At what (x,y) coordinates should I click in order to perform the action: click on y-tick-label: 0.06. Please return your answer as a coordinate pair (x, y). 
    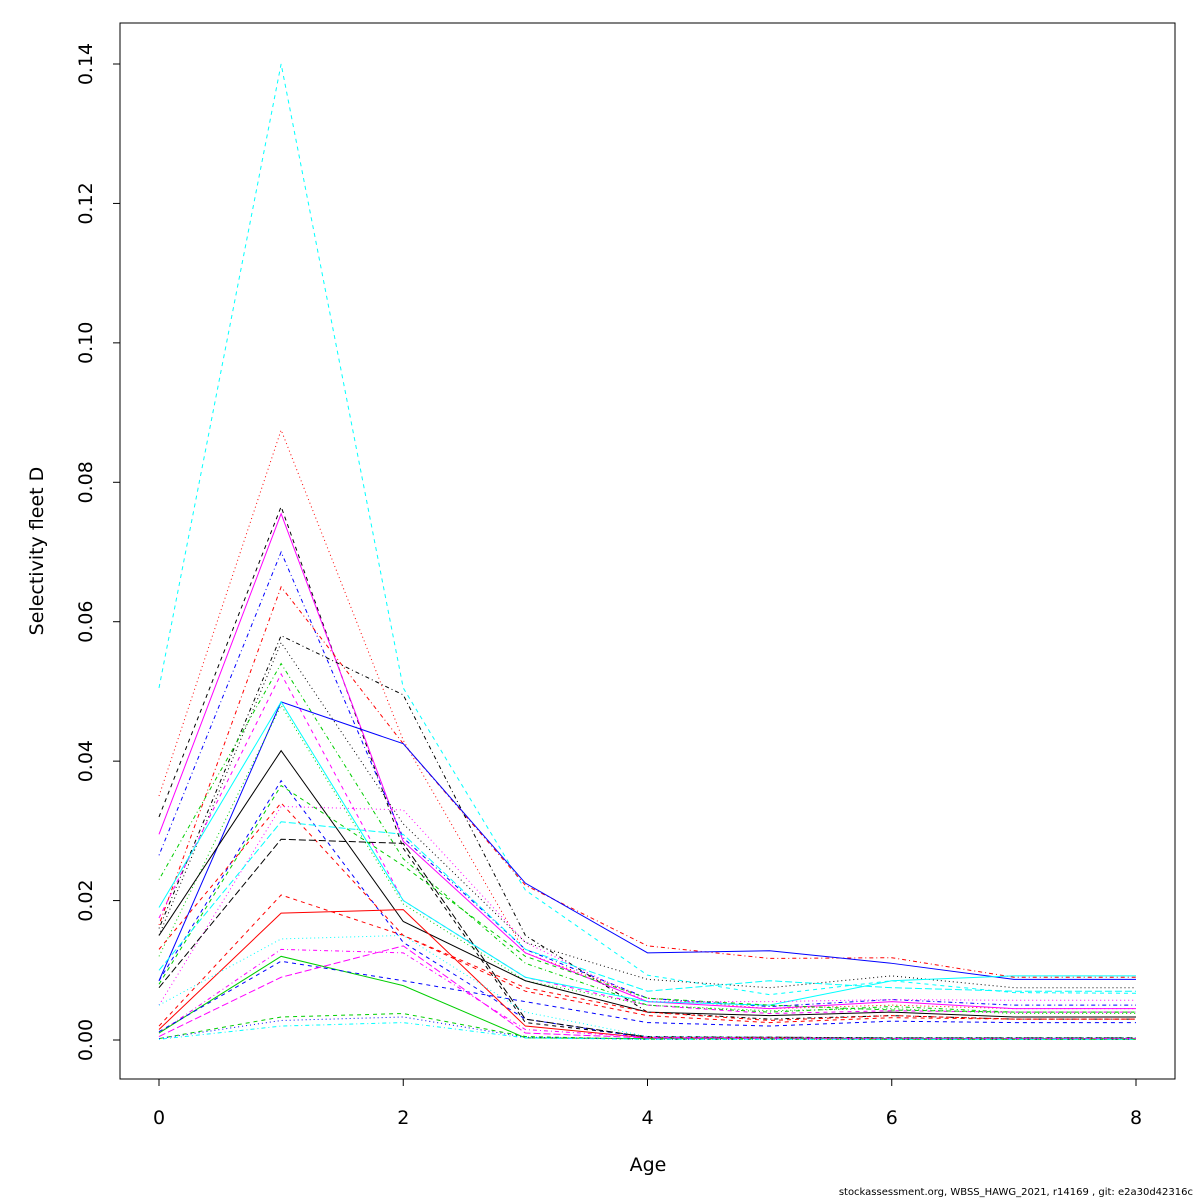
    Looking at the image, I should click on (86, 622).